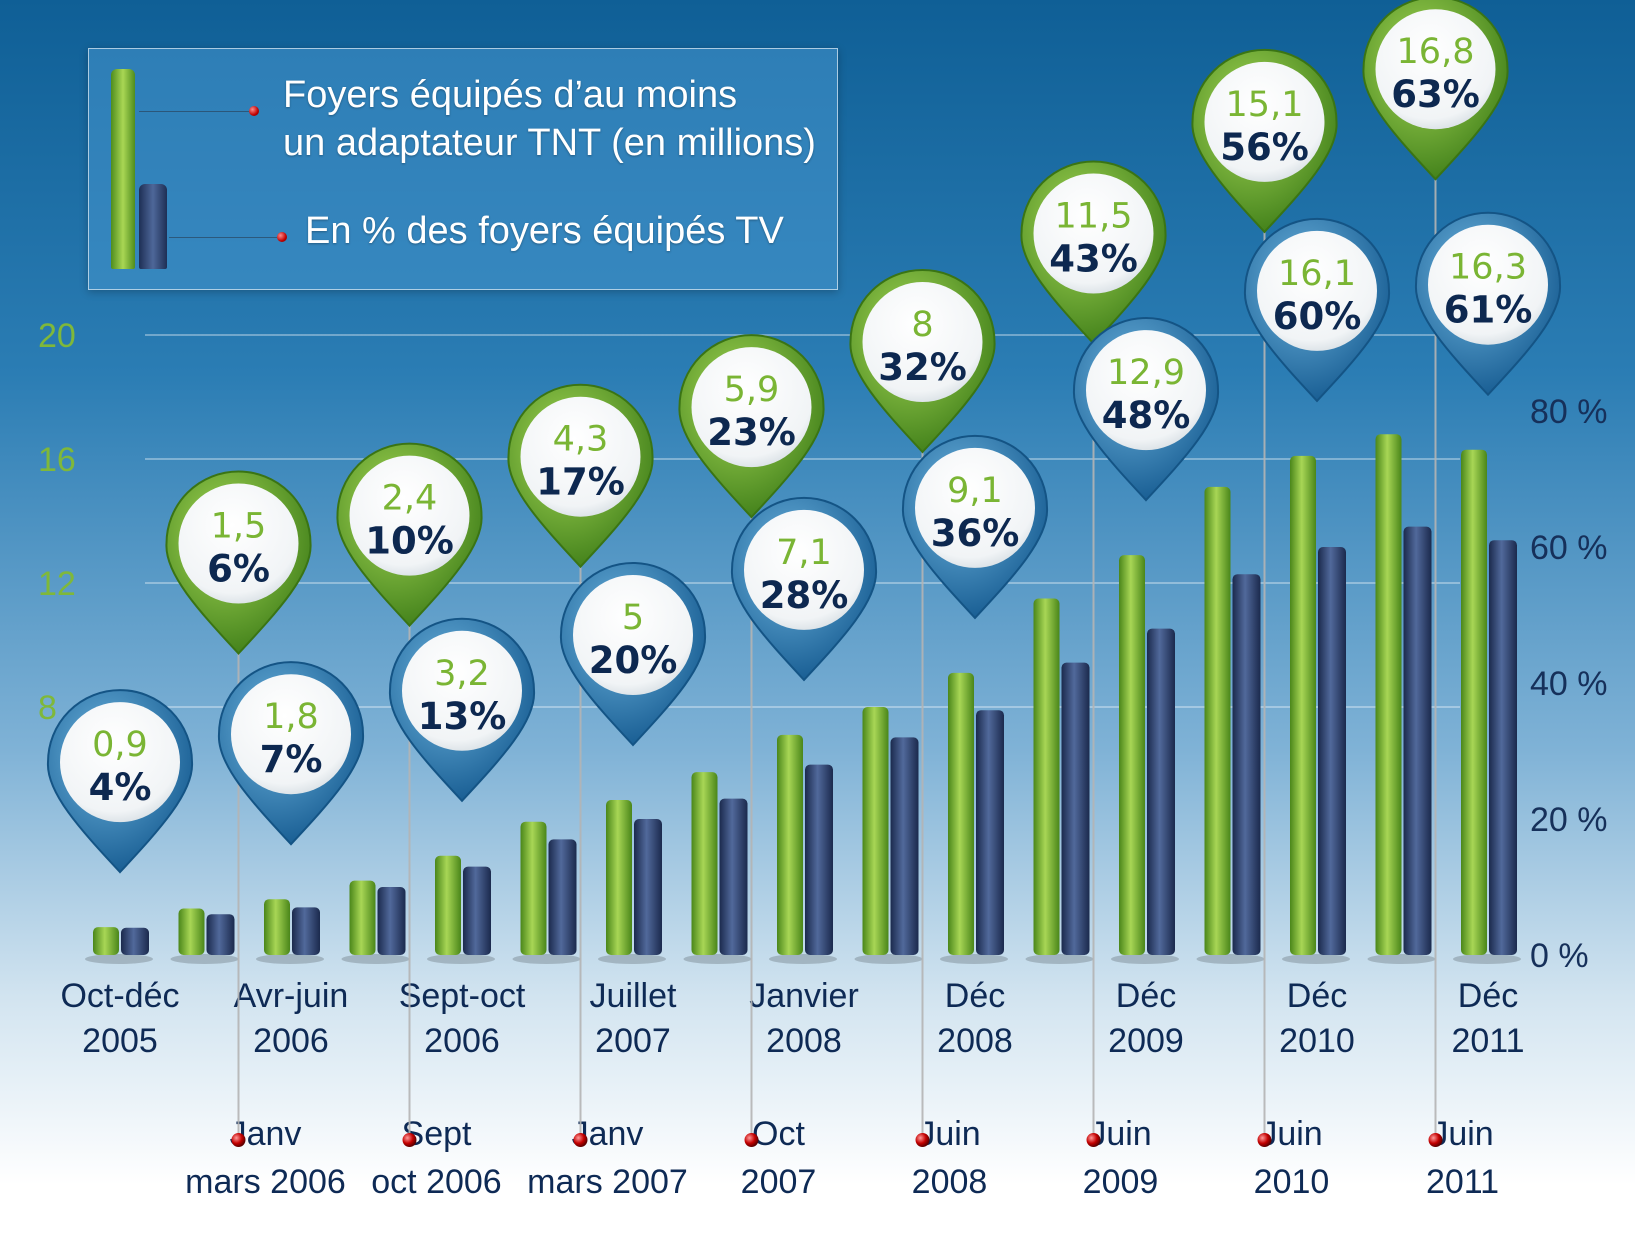 This screenshot has width=1635, height=1247. I want to click on pin-value-millions: 16,8, so click(1436, 52).